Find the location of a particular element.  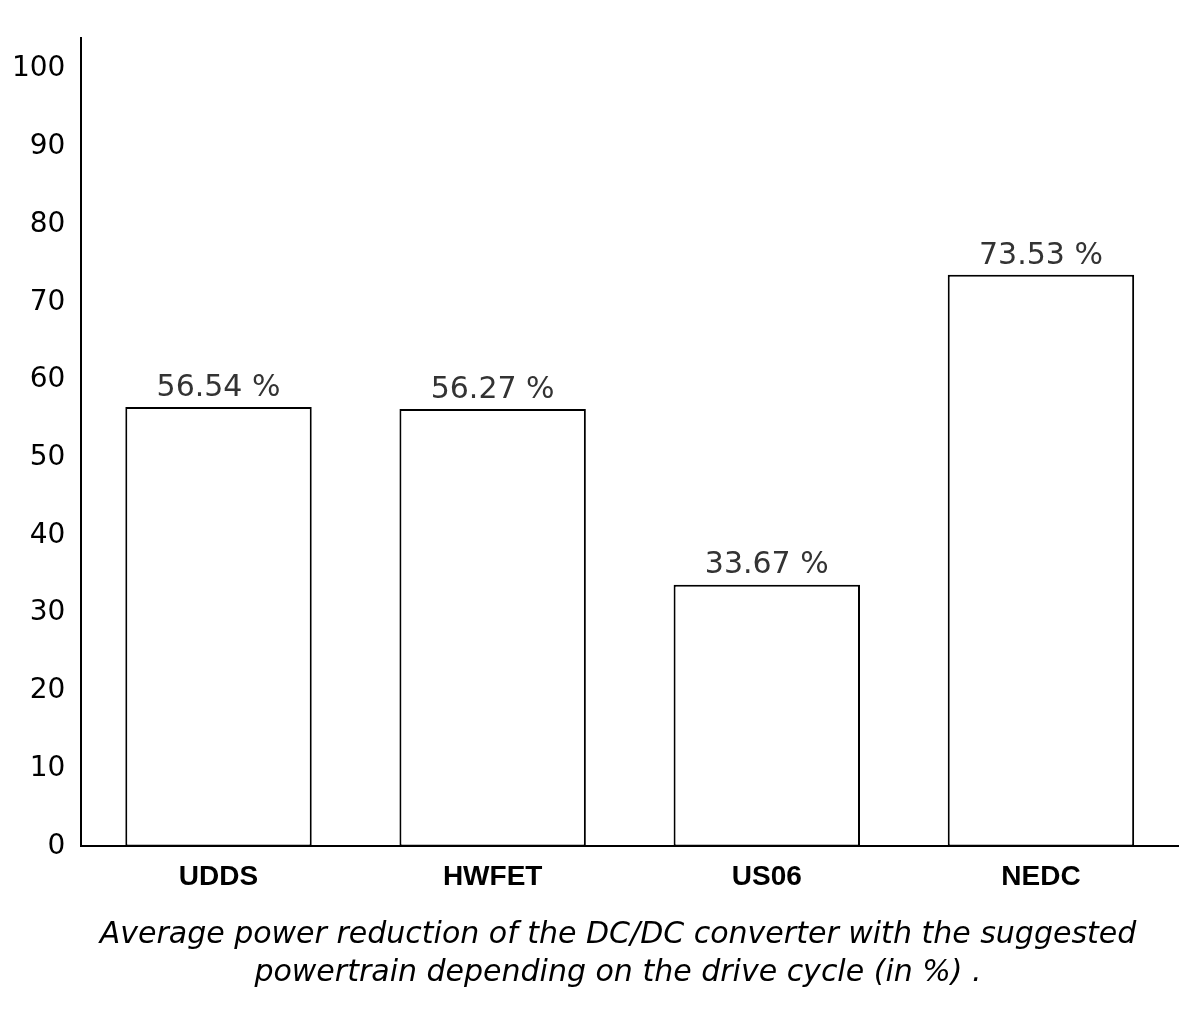

y-tick-label: 40 is located at coordinates (47, 533).